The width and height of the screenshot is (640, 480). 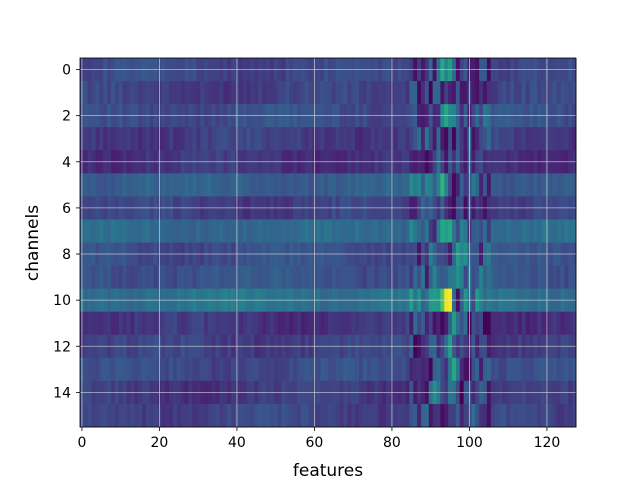 What do you see at coordinates (66, 255) in the screenshot?
I see `y-tick-label: 8` at bounding box center [66, 255].